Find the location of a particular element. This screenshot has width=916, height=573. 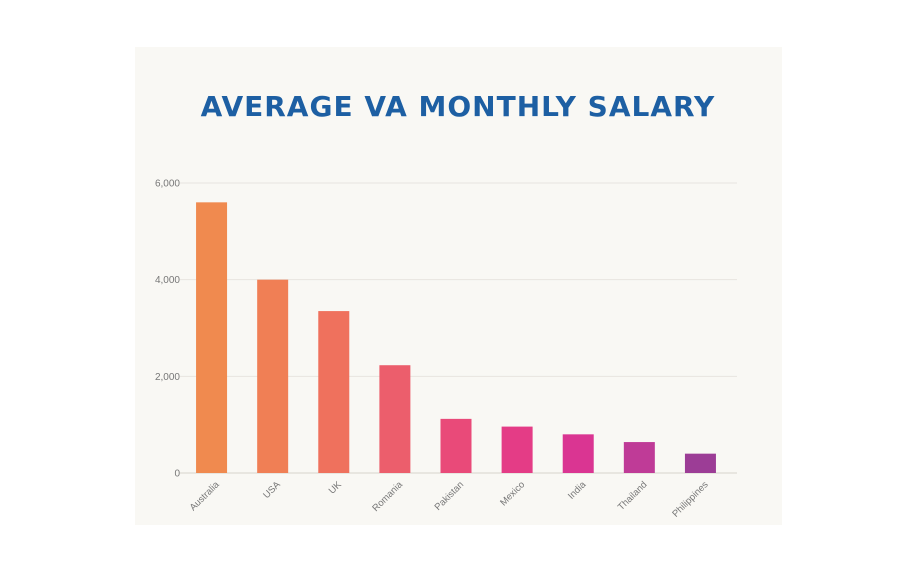

bar-thailand is located at coordinates (639, 457).